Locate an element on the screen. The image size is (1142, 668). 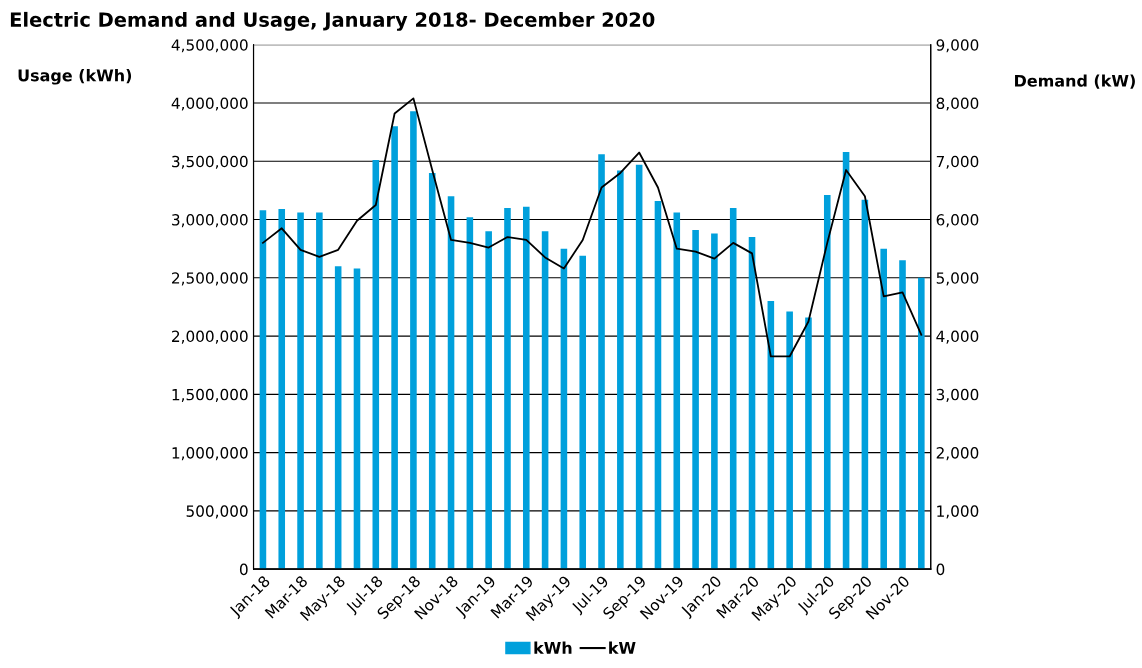
y-tick-label: 3,500,000 is located at coordinates (210, 162).